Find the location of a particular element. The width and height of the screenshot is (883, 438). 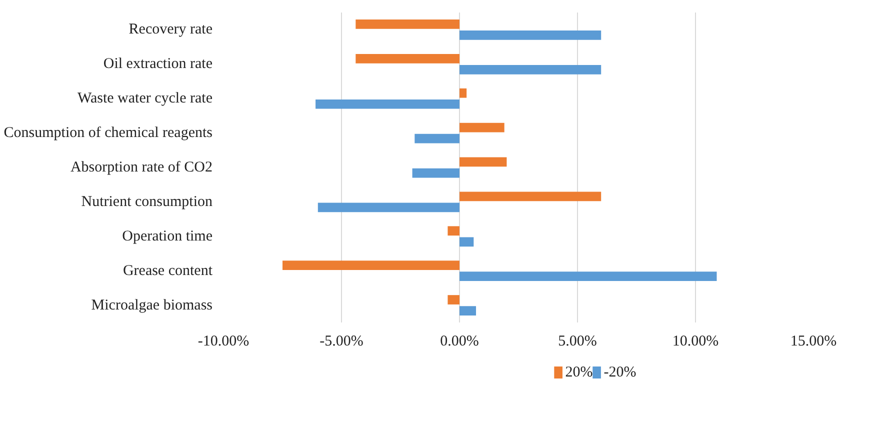

y-tick-label: Waste water cycle rate is located at coordinates (145, 98).